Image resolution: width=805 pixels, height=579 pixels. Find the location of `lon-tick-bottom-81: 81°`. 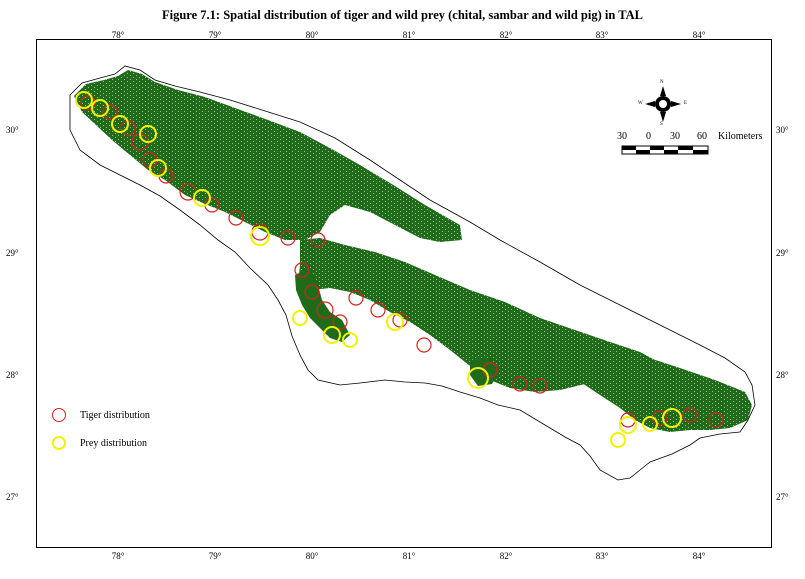

lon-tick-bottom-81: 81° is located at coordinates (409, 556).